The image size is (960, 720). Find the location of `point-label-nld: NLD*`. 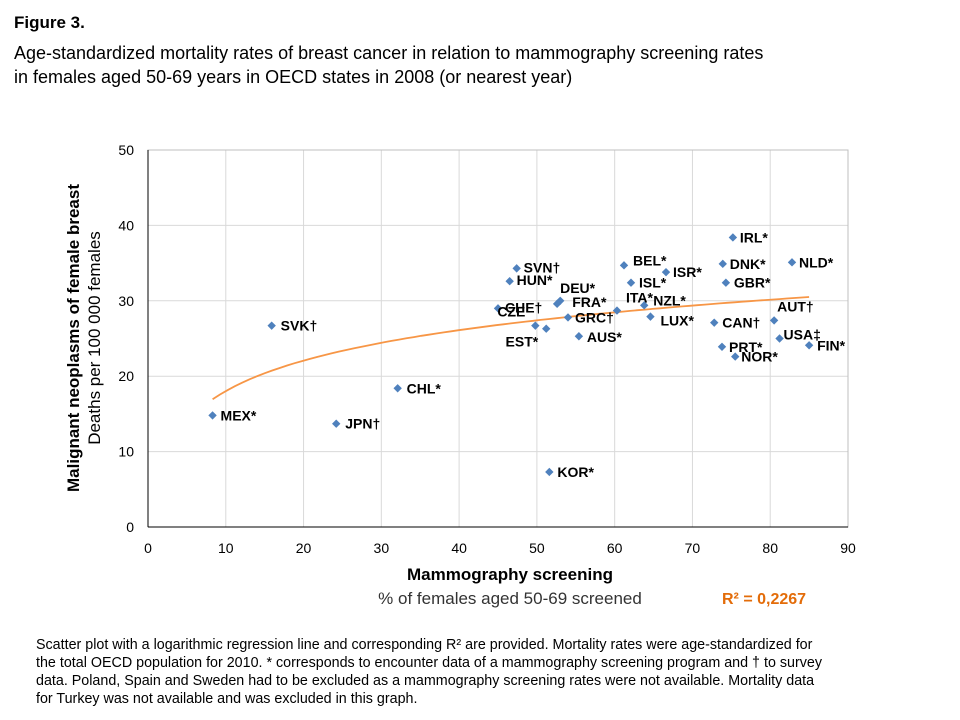

point-label-nld: NLD* is located at coordinates (816, 262).